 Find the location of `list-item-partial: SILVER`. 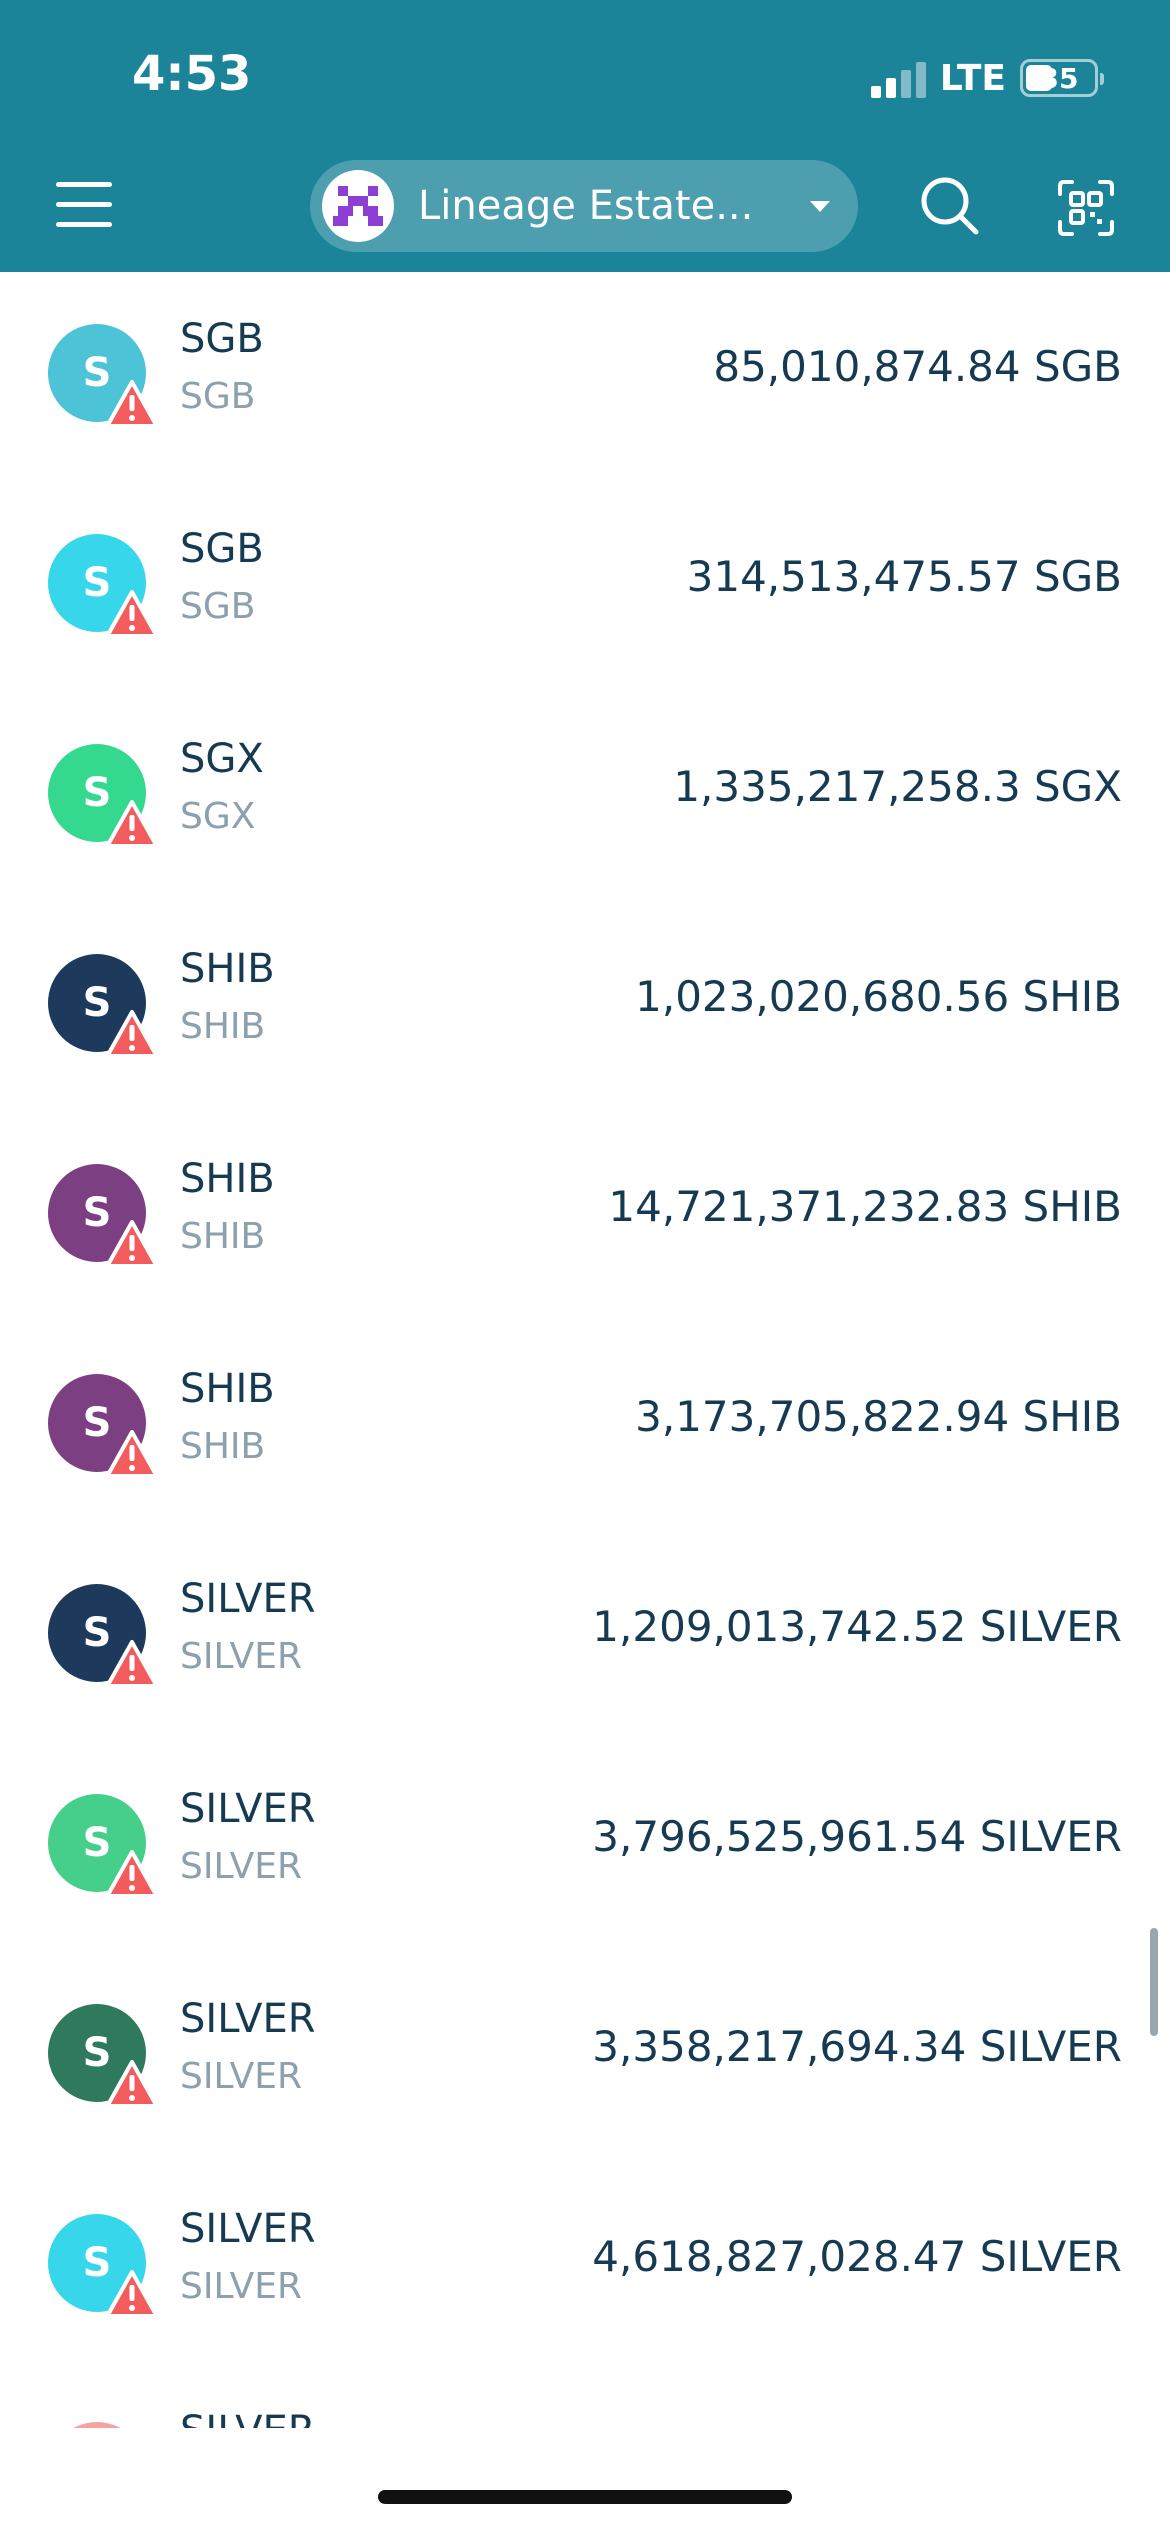

list-item-partial: SILVER is located at coordinates (585, 2400).